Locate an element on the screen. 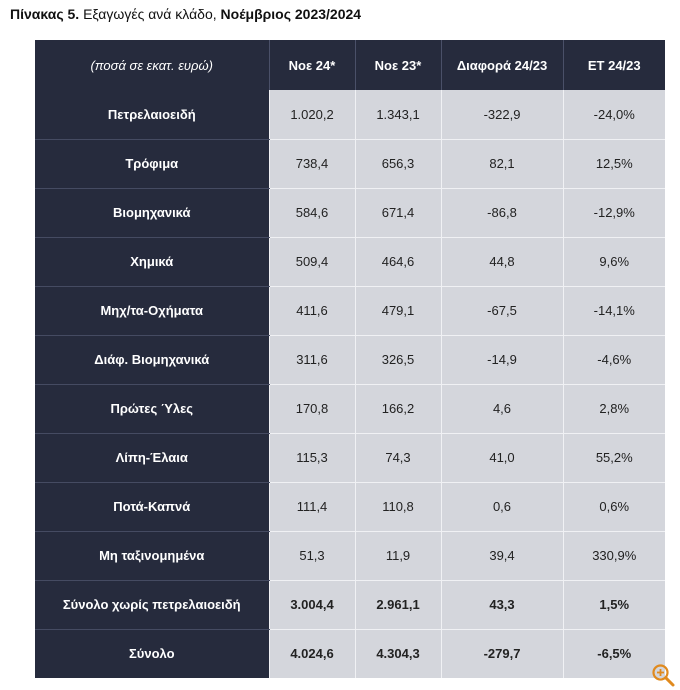 This screenshot has height=690, width=680. table-cell: 464,6 is located at coordinates (397, 262).